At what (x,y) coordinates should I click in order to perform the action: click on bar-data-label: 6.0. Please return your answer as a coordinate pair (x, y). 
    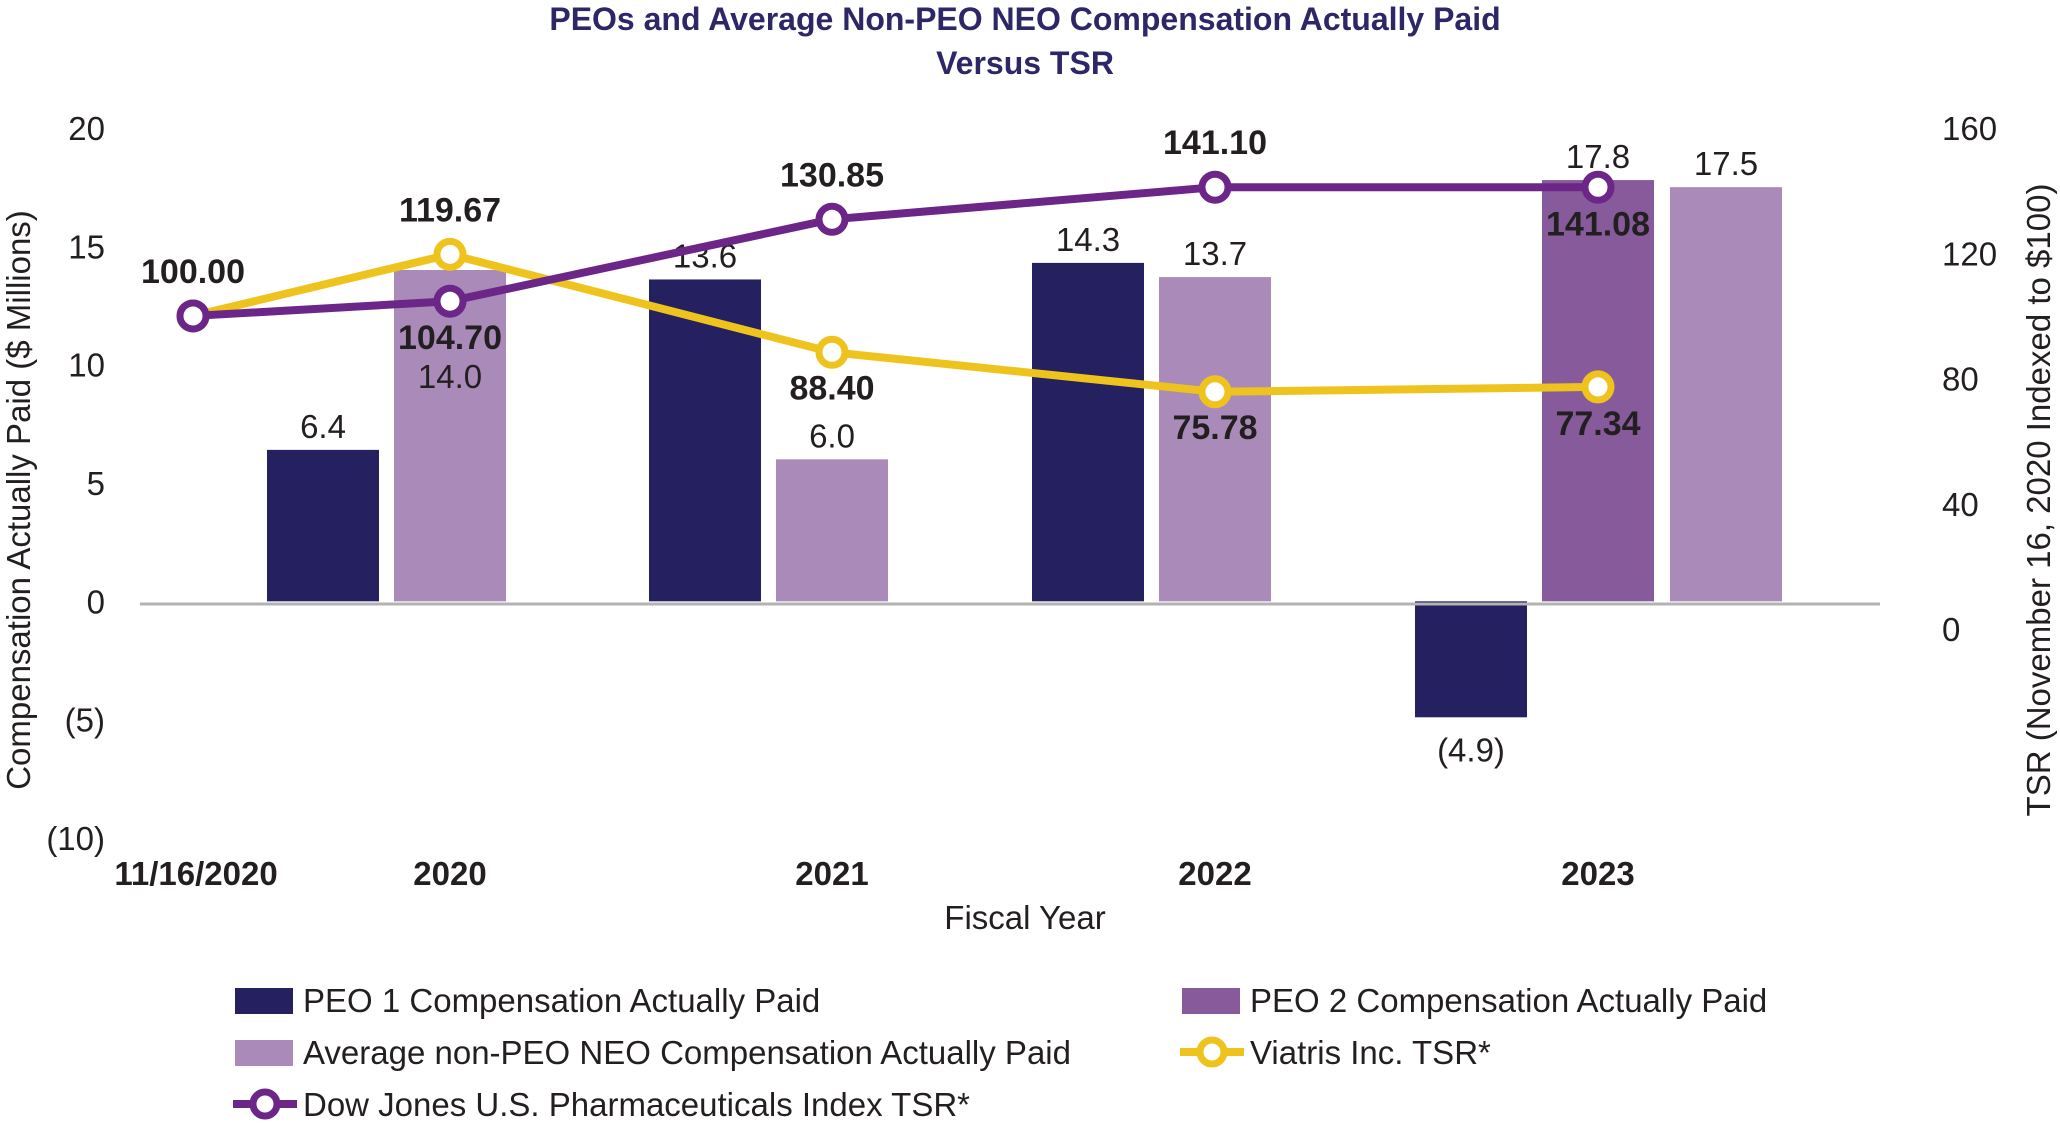
    Looking at the image, I should click on (832, 435).